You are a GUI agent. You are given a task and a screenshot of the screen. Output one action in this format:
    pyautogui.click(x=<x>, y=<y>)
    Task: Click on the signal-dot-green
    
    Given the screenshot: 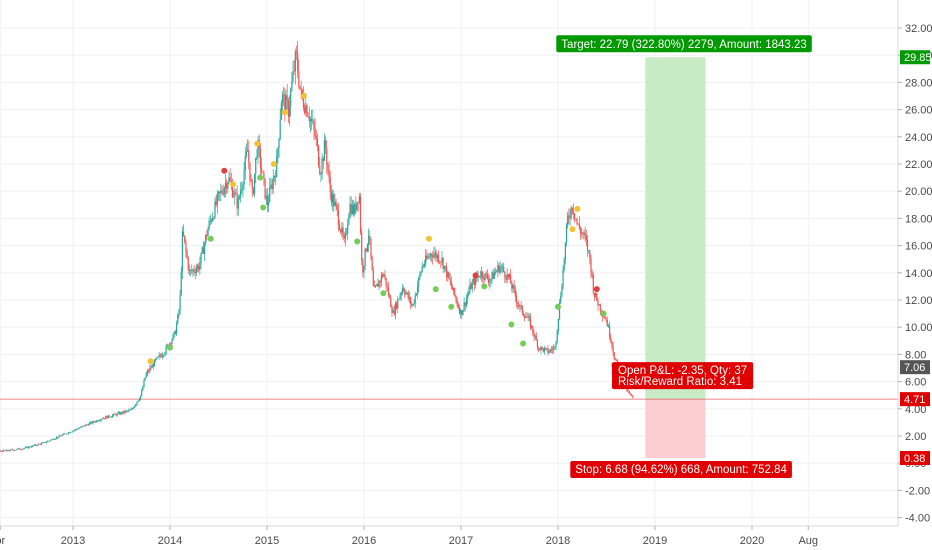 What is the action you would take?
    pyautogui.click(x=170, y=347)
    